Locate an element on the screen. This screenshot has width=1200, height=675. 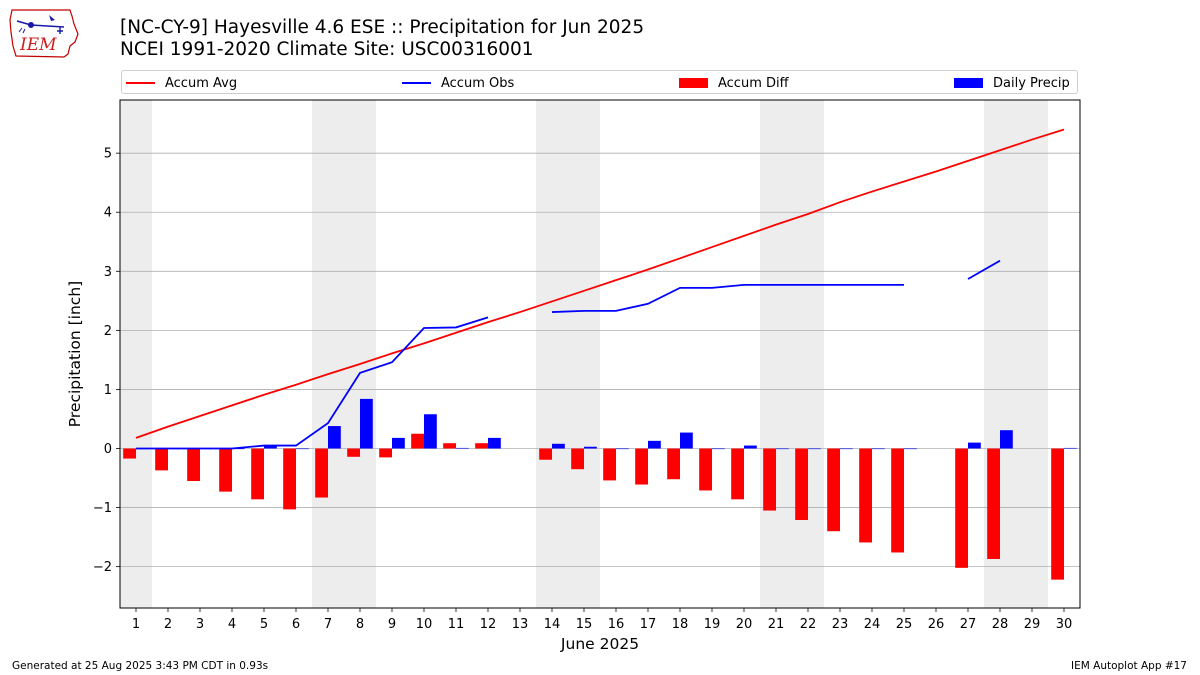
x-tick-label: 8 is located at coordinates (360, 624).